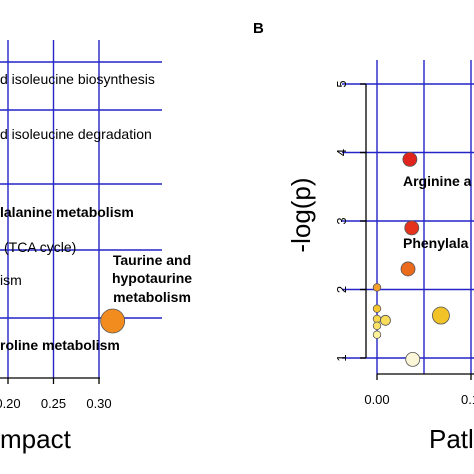 This screenshot has width=474, height=474. What do you see at coordinates (437, 181) in the screenshot?
I see `panel-b-pathway-label: Arginine a` at bounding box center [437, 181].